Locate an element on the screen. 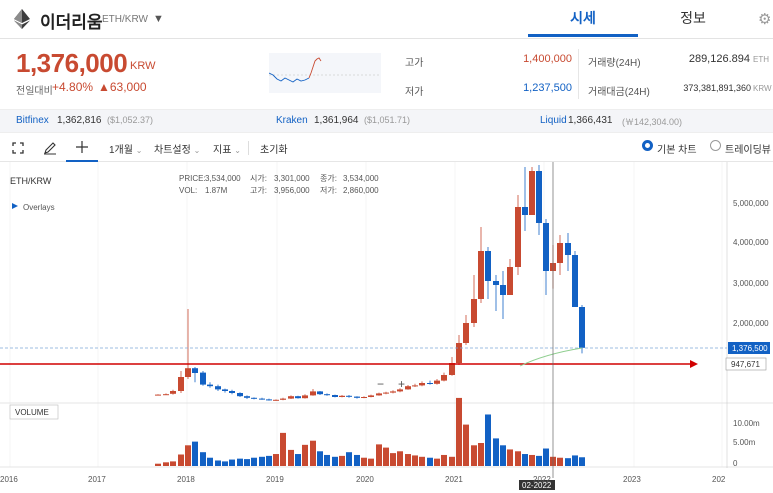 This screenshot has width=773, height=493. fullscreen-icon is located at coordinates (18, 148).